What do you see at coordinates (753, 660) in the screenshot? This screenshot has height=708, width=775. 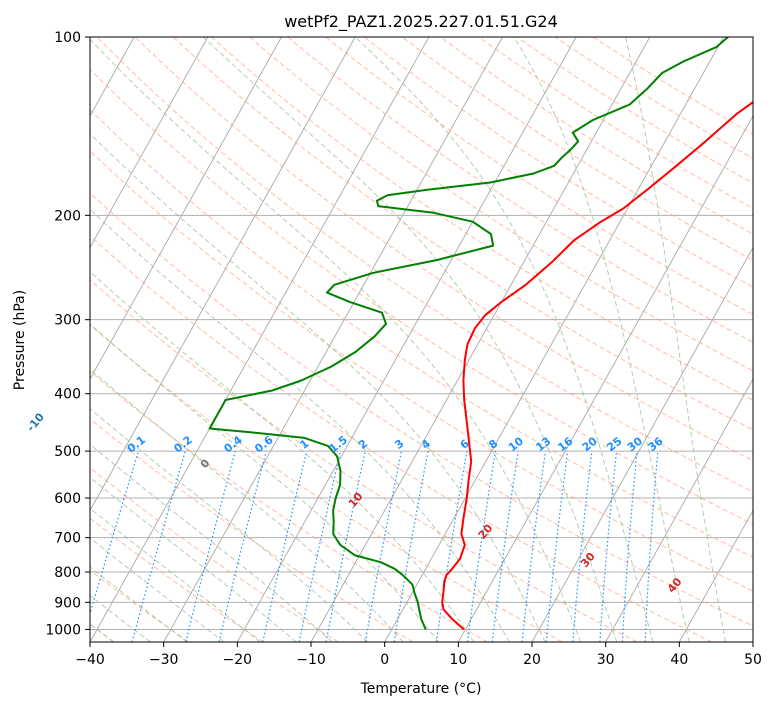 I see `x-tick-label: 50` at bounding box center [753, 660].